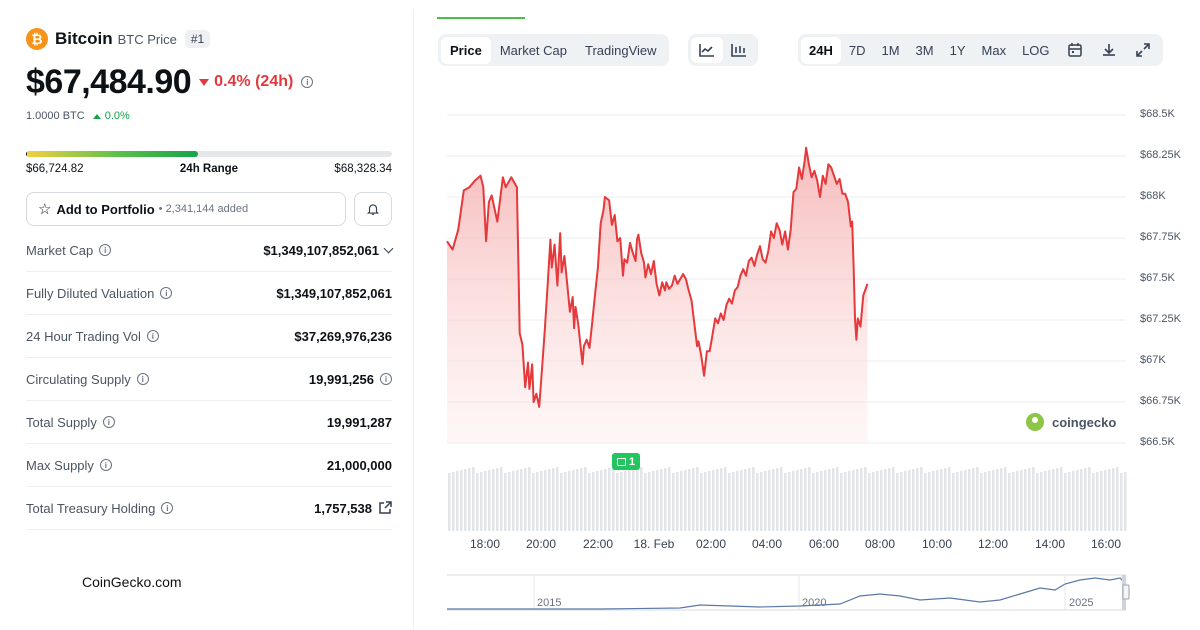 The height and width of the screenshot is (630, 1200). Describe the element at coordinates (1143, 50) in the screenshot. I see `fullscreen-button` at that location.